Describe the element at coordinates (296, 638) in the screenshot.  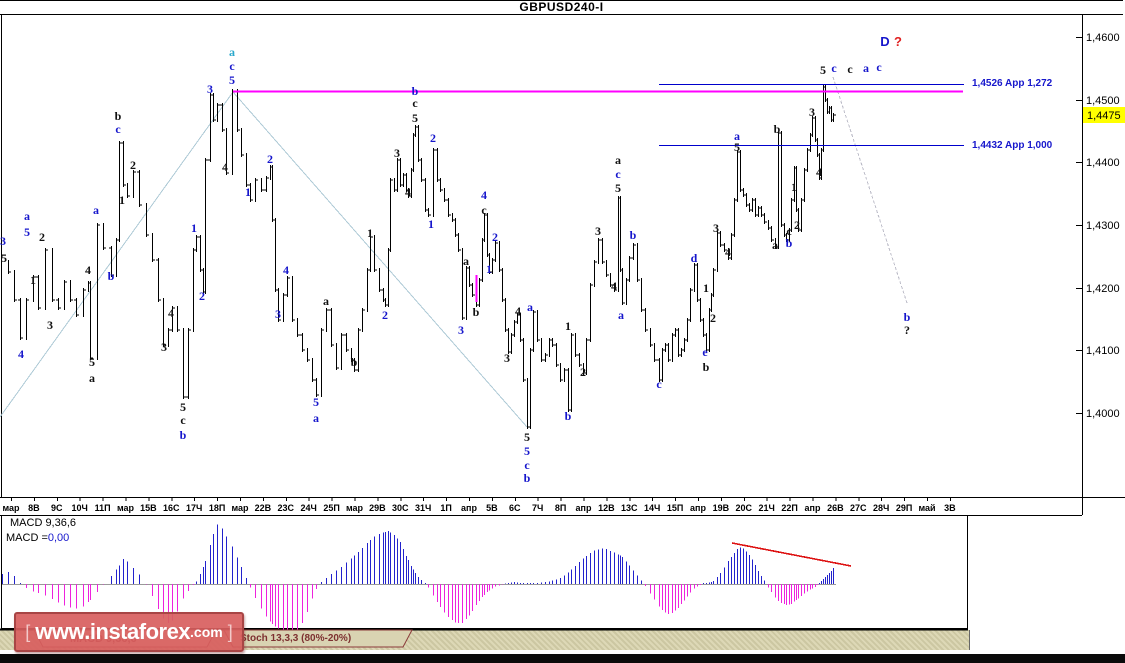
I see `tab-stoch: Stoch 13,3,3 (80%-20%)` at that location.